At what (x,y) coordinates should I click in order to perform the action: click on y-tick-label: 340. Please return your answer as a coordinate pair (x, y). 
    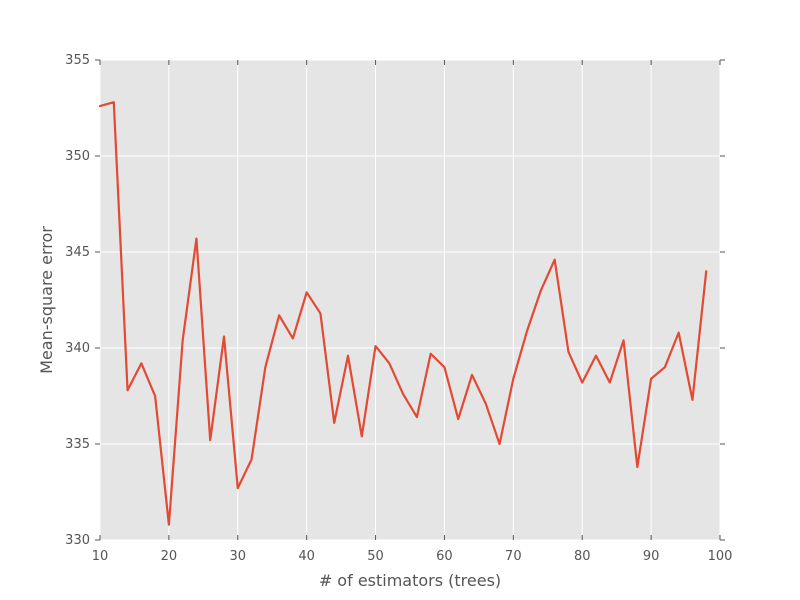
    Looking at the image, I should click on (77, 348).